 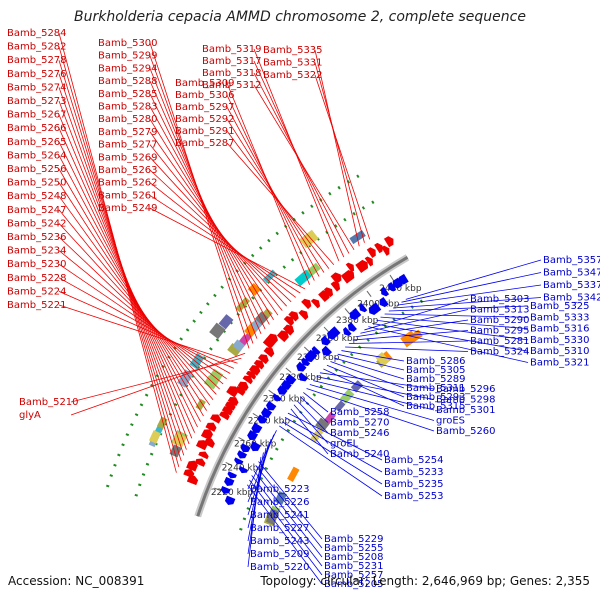 I want to click on reverse-gene-label: Bamb_5240, so click(x=360, y=454).